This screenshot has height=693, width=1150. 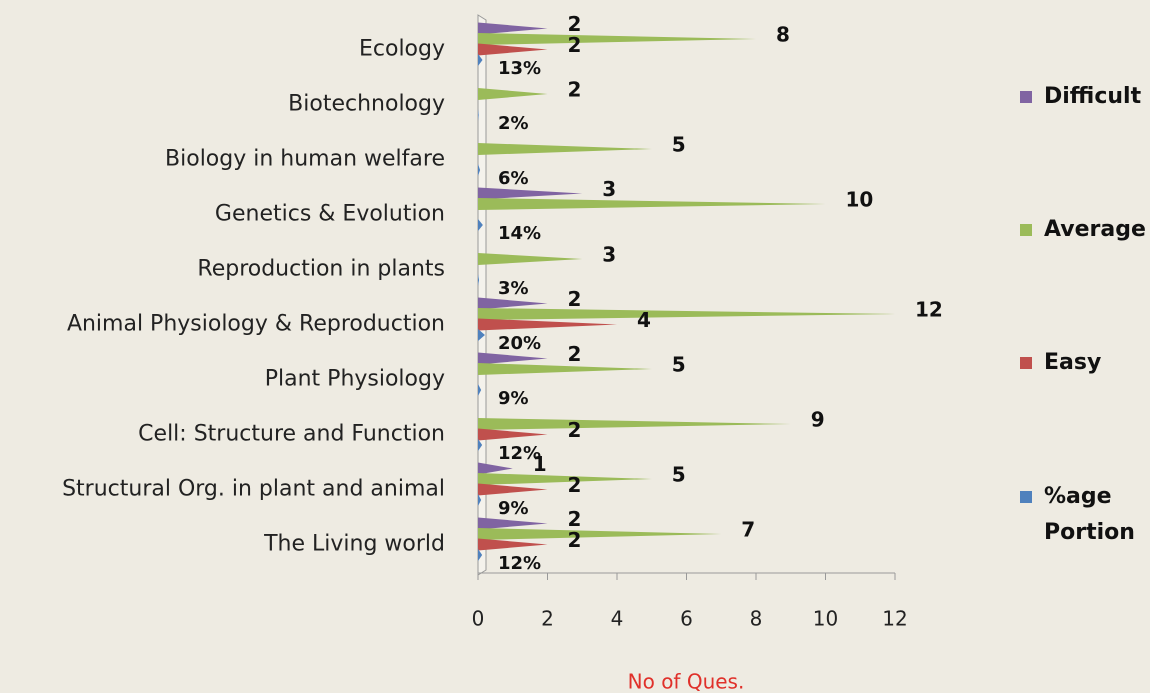 I want to click on data-label: 9, so click(x=818, y=420).